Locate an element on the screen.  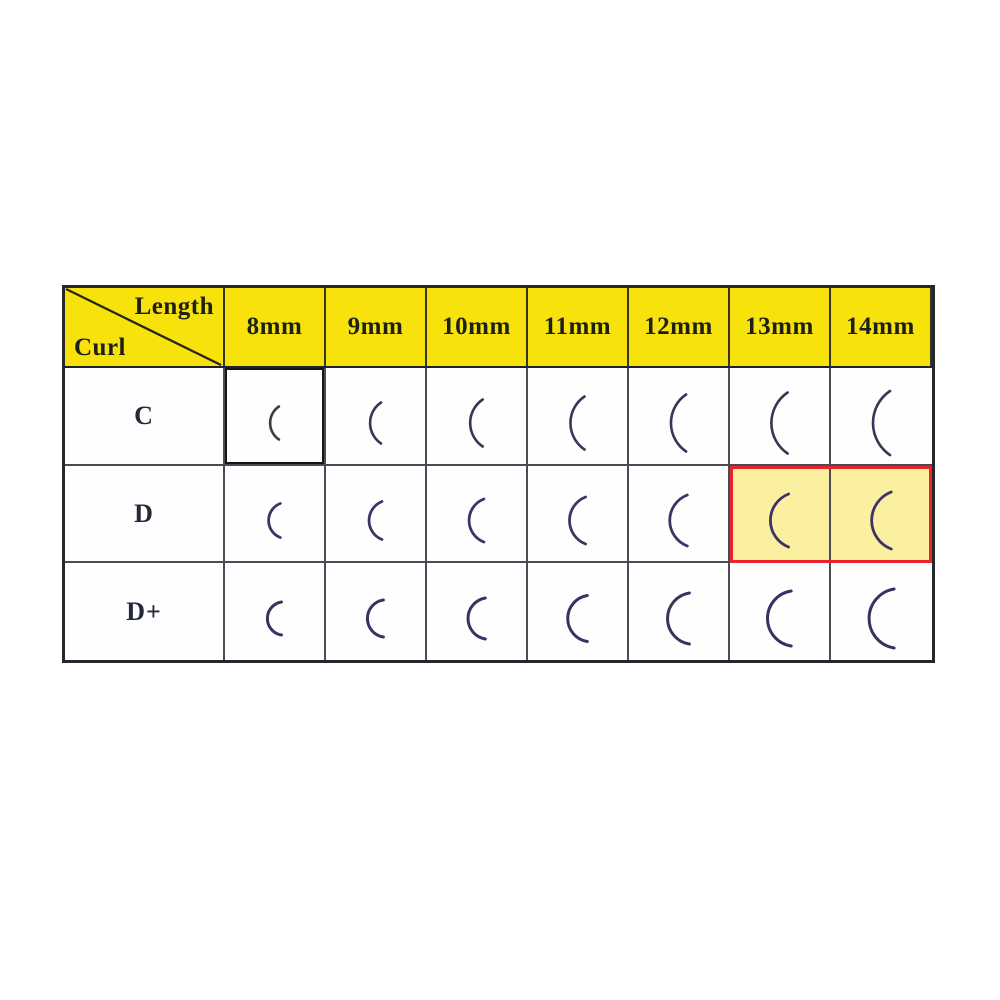
lash-cell-D-11mm is located at coordinates (578, 514).